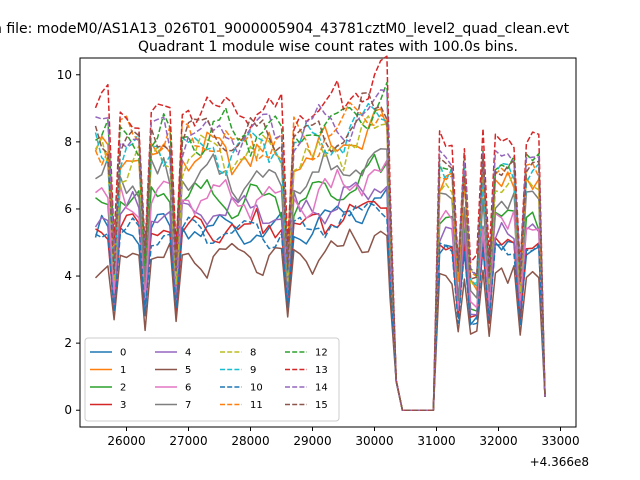  I want to click on legend-label-7: 7, so click(188, 405).